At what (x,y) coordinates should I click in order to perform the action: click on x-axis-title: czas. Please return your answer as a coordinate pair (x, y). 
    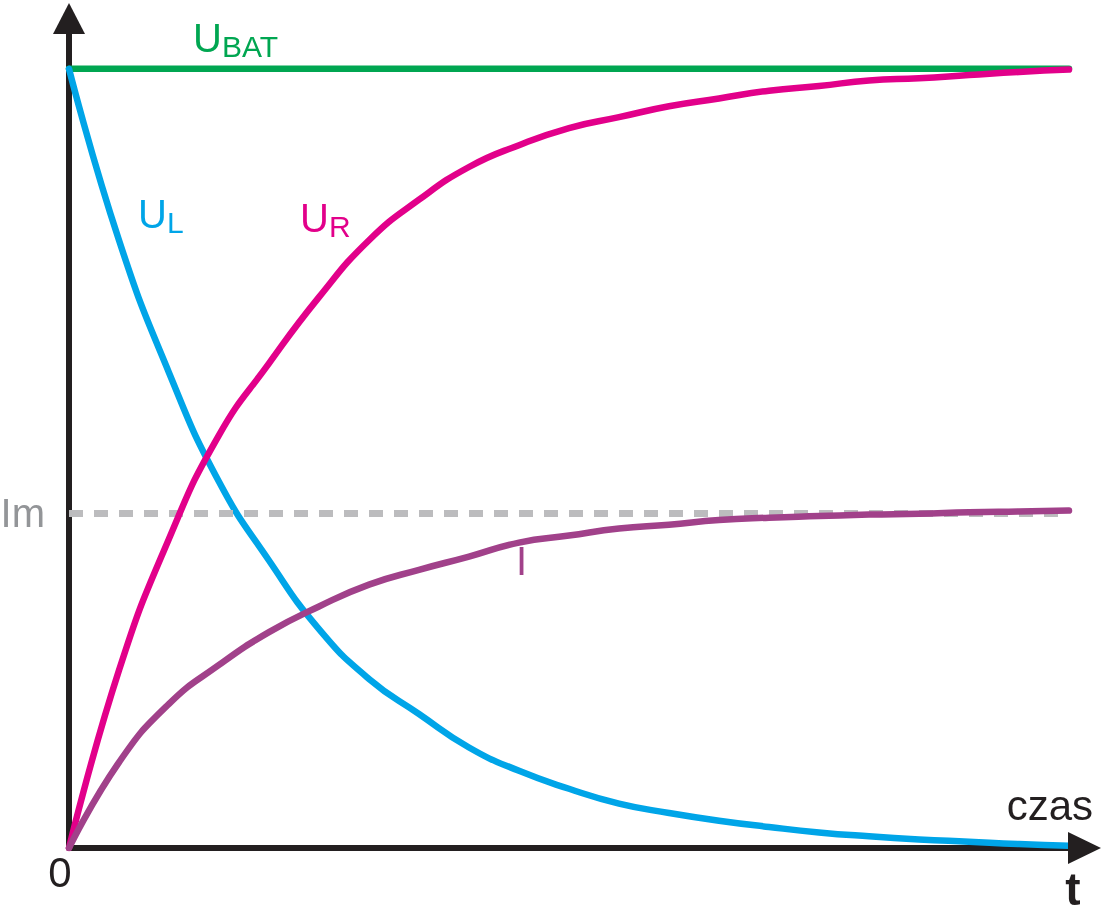
    Looking at the image, I should click on (1049, 805).